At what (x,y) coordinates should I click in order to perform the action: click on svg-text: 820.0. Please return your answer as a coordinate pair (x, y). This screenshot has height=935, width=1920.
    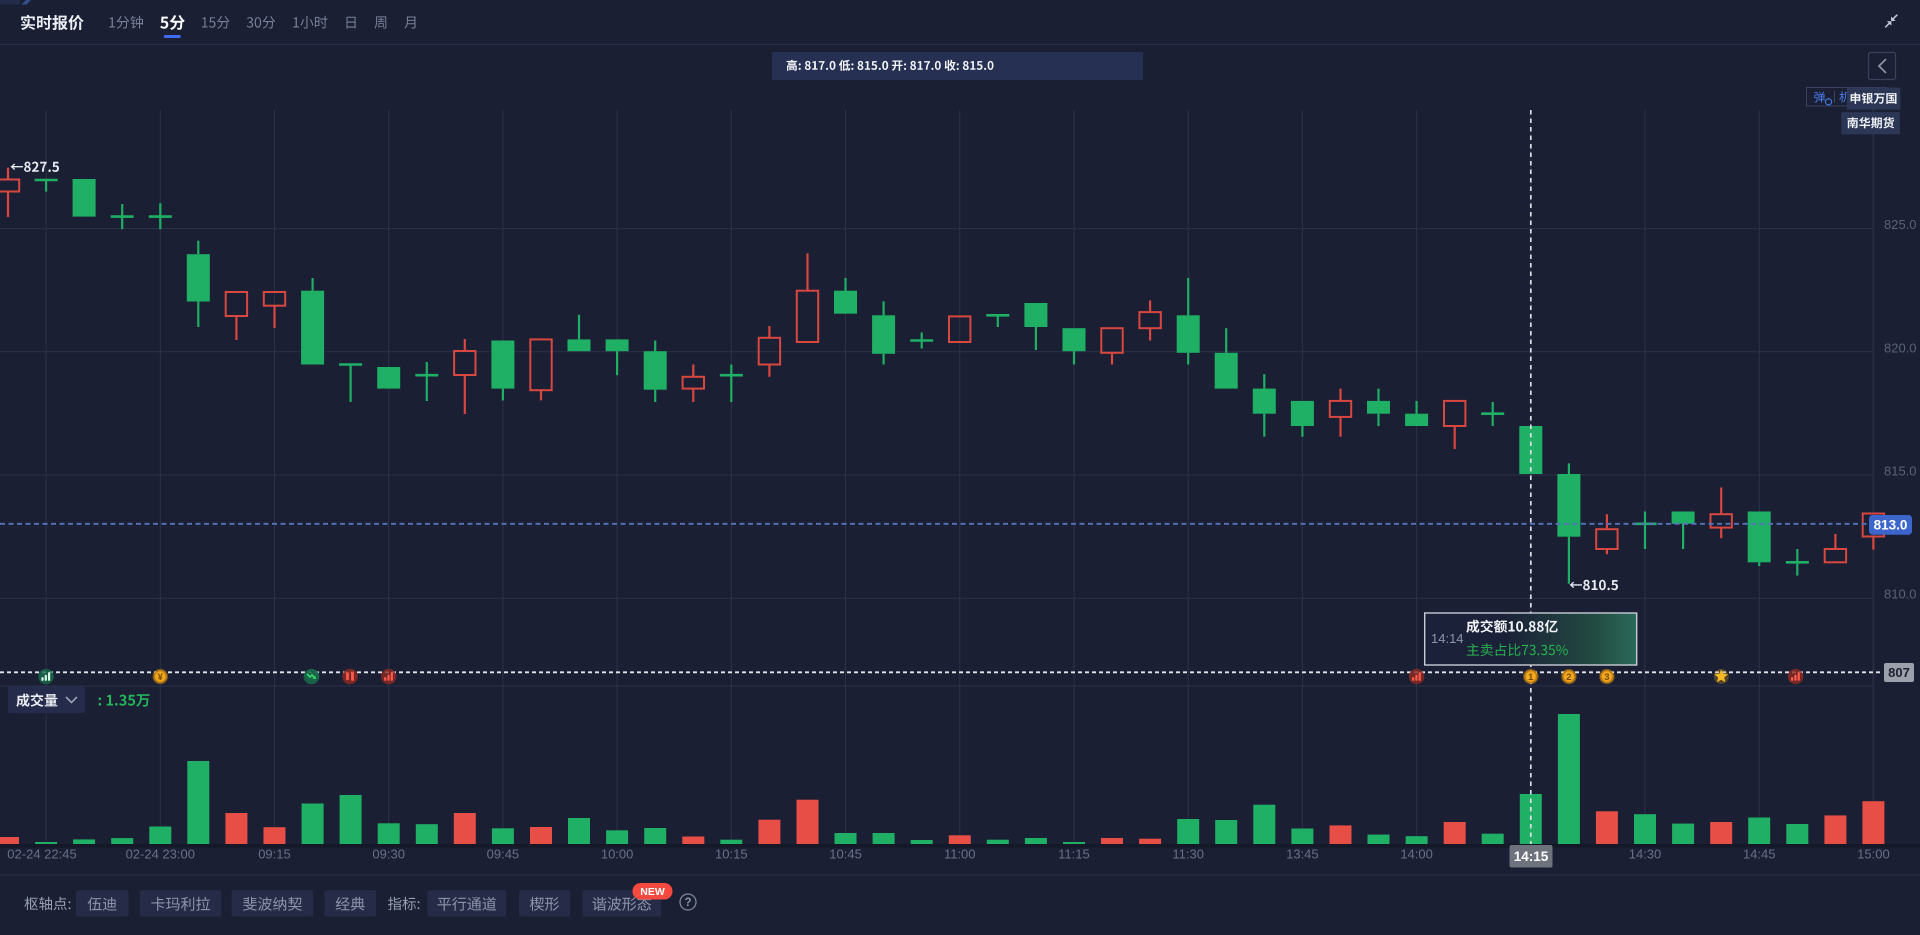
    Looking at the image, I should click on (1900, 347).